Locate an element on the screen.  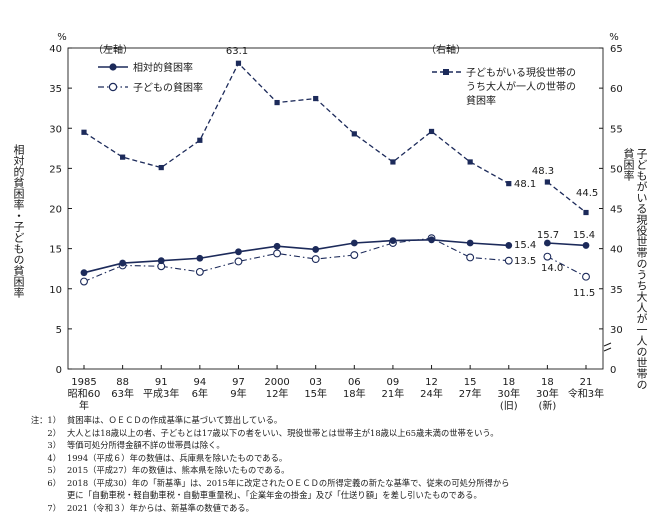
label-poverty-old: 15.4 is located at coordinates (525, 245).